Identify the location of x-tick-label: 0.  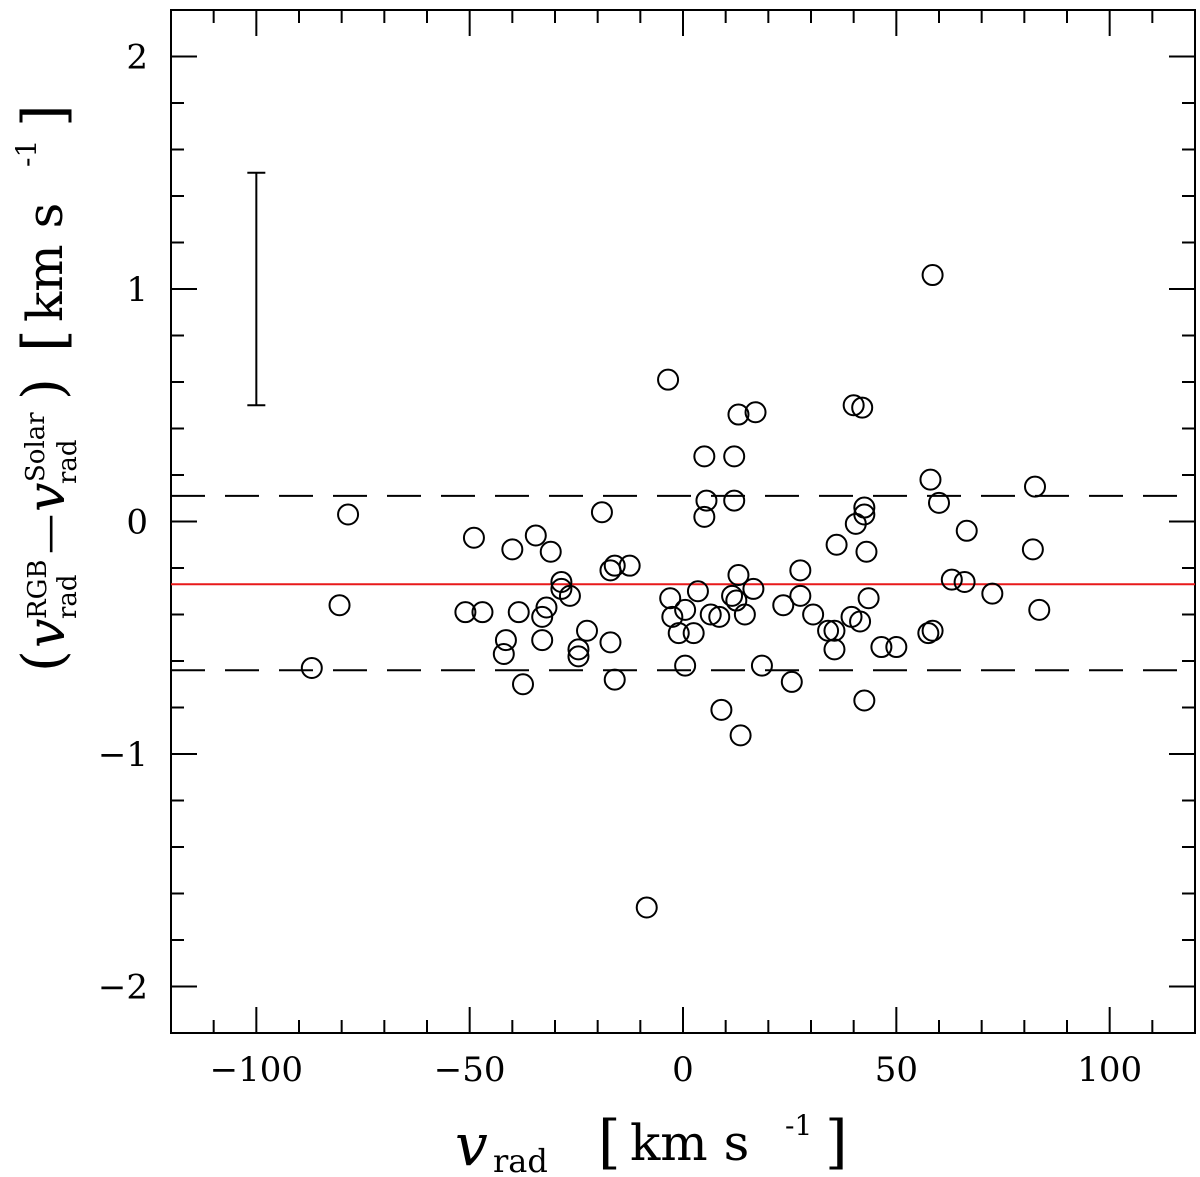
(683, 1070).